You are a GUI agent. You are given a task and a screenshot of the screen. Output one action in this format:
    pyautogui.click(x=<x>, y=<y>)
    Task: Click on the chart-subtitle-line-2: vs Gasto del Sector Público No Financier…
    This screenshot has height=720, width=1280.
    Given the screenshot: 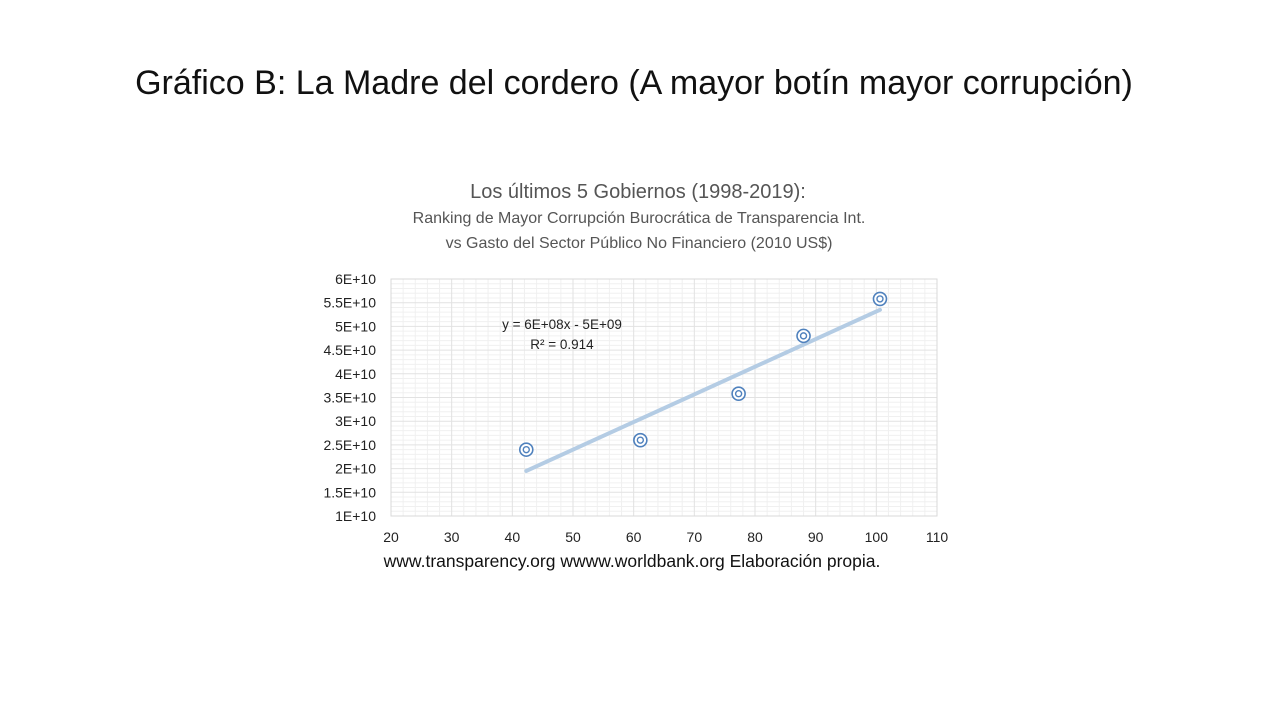 What is the action you would take?
    pyautogui.click(x=639, y=243)
    